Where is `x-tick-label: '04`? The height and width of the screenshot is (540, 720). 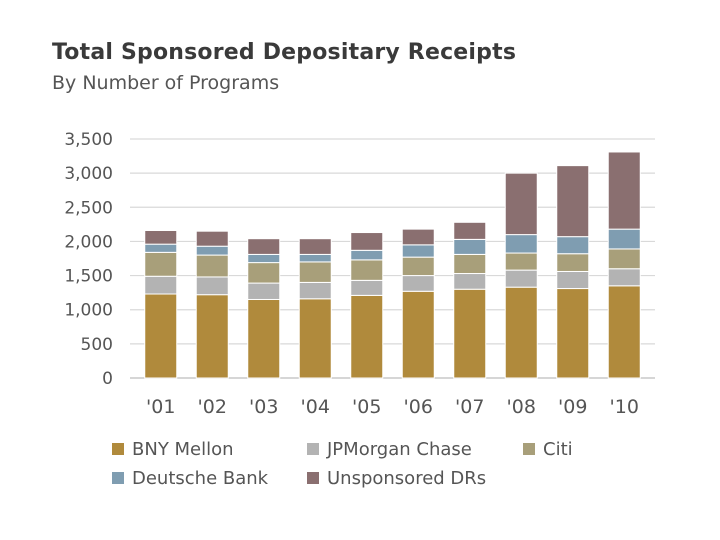 x-tick-label: '04 is located at coordinates (315, 407).